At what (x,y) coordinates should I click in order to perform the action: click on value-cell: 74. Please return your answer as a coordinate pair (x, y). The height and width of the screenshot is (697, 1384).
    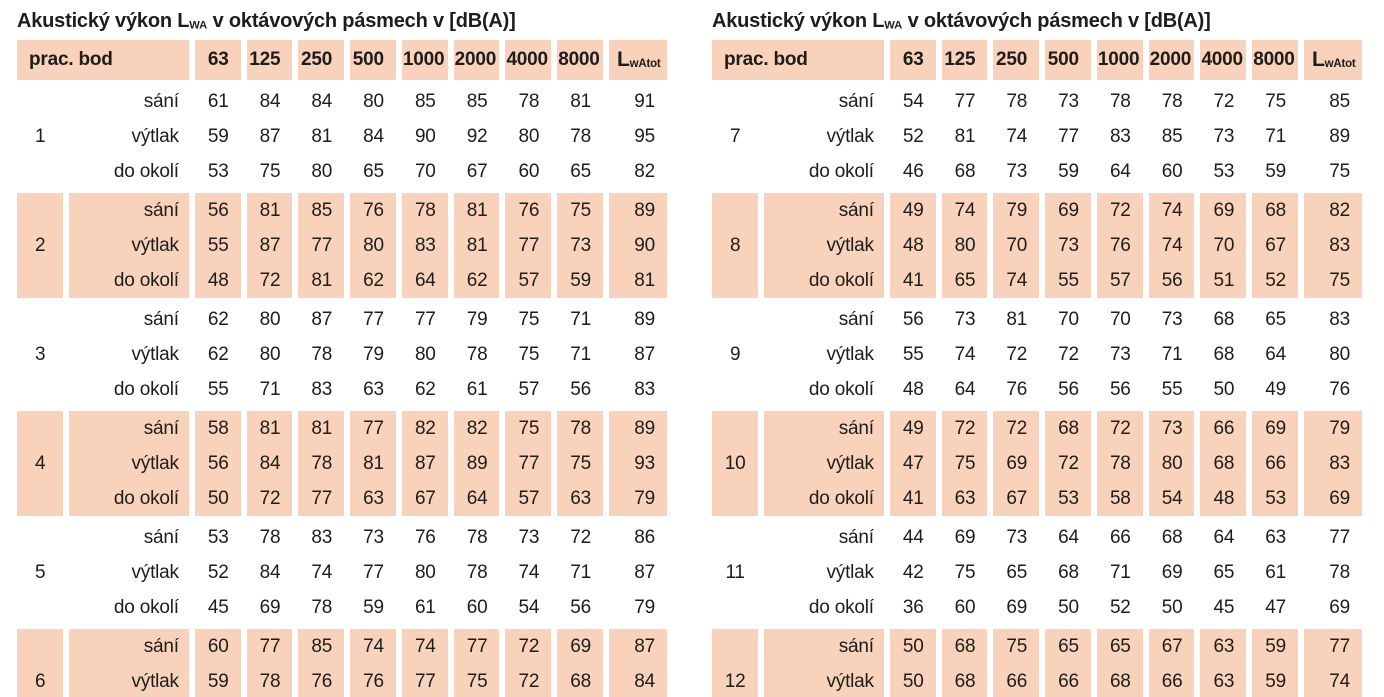
    Looking at the image, I should click on (1329, 680).